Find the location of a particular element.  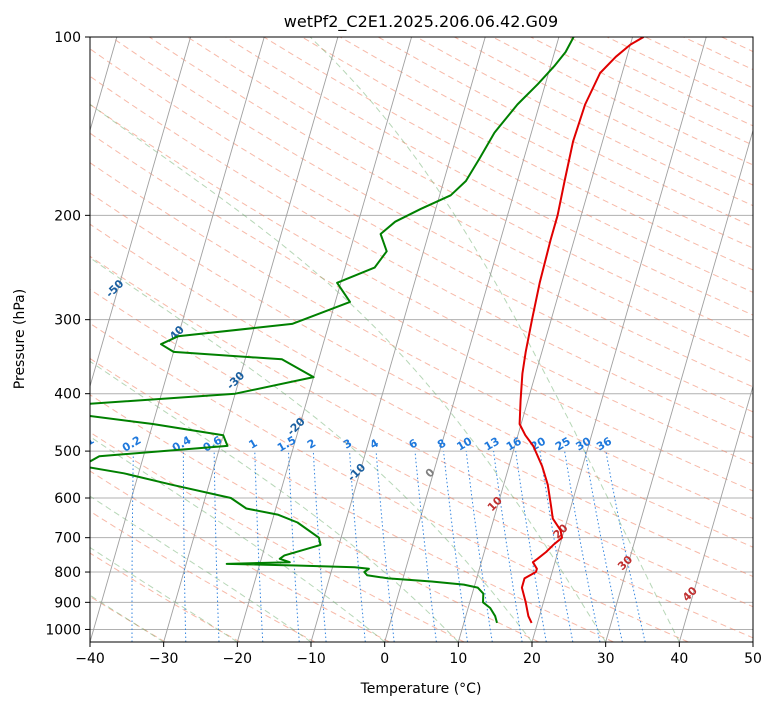

x-tick-label: 40 is located at coordinates (679, 659).